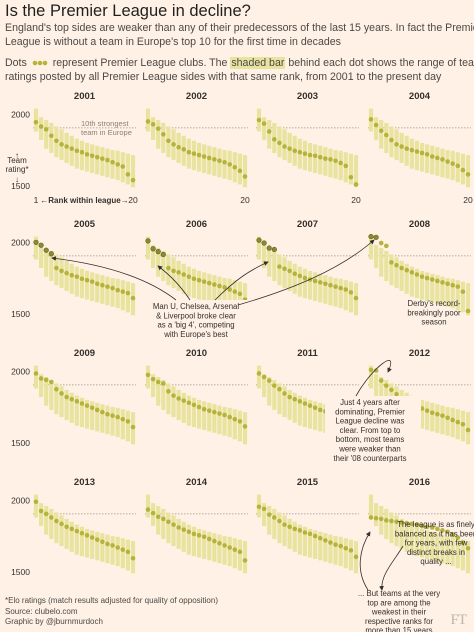 This screenshot has width=474, height=632. Describe the element at coordinates (17, 155) in the screenshot. I see `y-axis-arrow-up: ↑` at that location.